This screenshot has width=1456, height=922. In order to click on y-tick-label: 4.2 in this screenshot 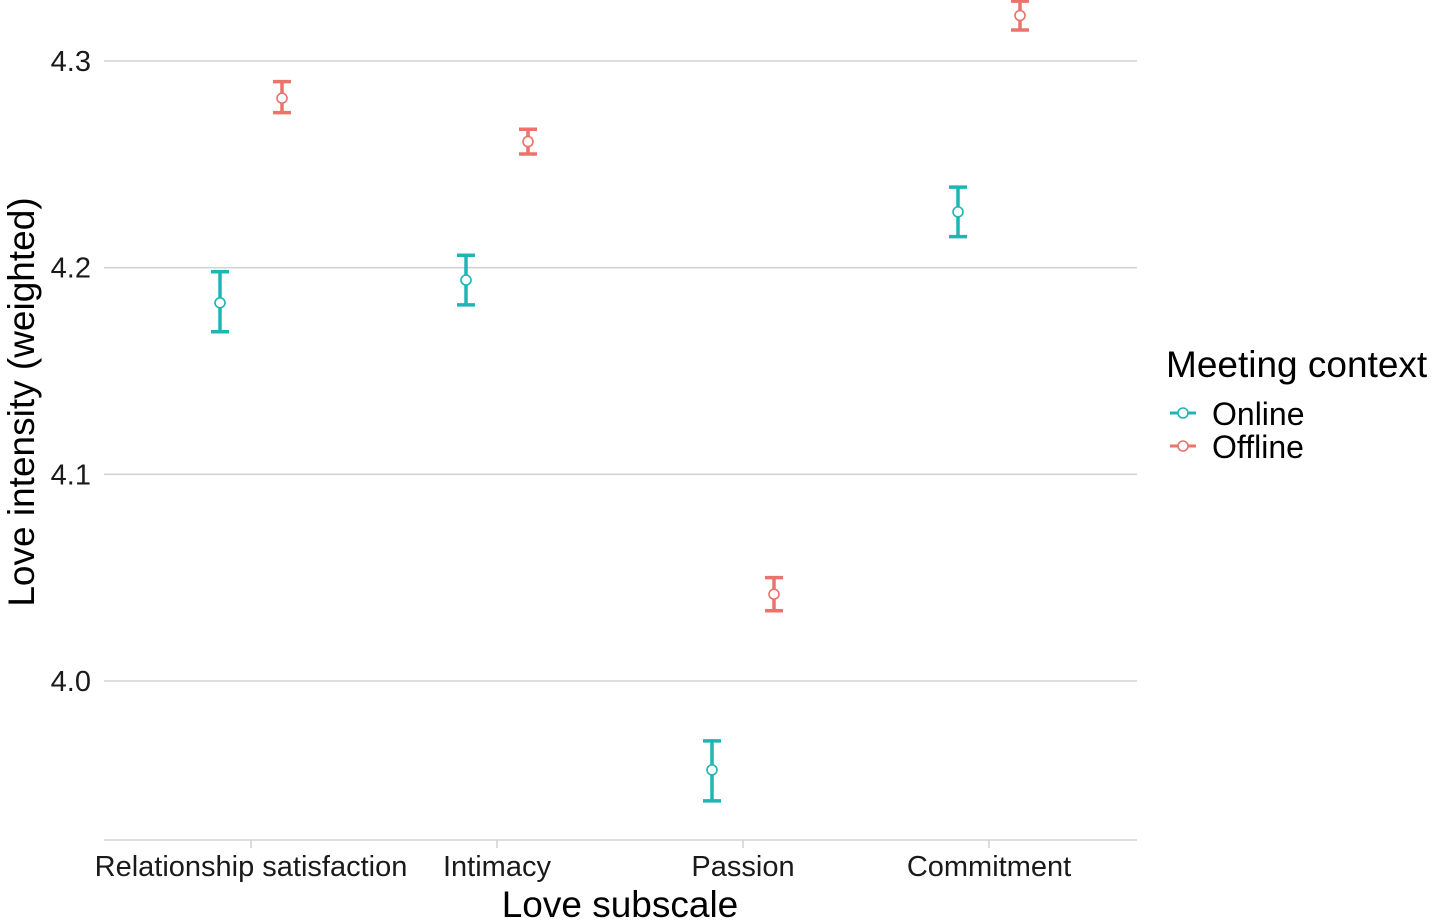, I will do `click(71, 269)`.